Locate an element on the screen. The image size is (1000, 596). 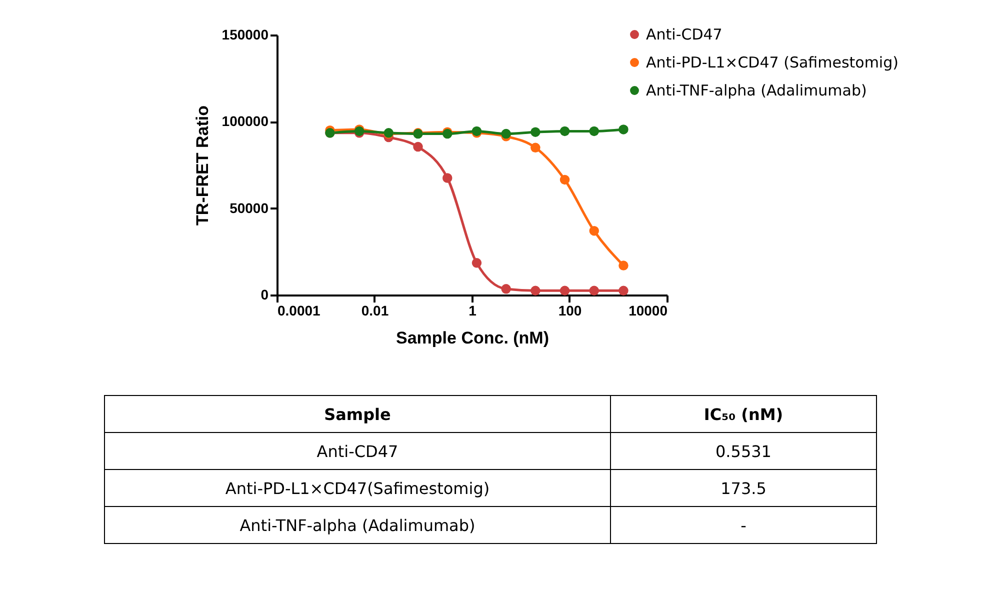
y-axis-title: TR-FRET Ratio is located at coordinates (202, 166).